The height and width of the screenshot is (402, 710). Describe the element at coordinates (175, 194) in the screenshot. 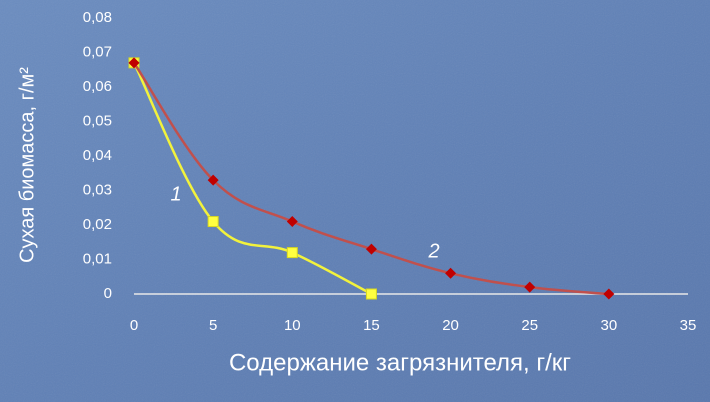

I see `series-label: 1` at that location.